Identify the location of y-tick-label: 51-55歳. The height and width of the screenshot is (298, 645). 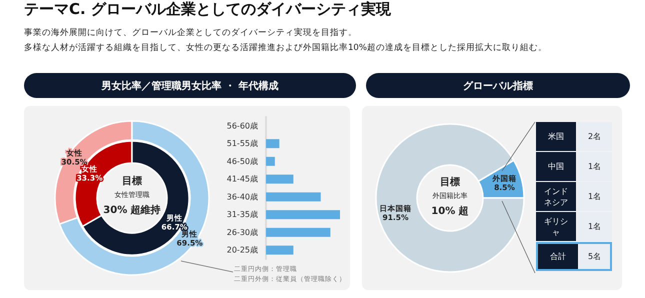
(242, 143).